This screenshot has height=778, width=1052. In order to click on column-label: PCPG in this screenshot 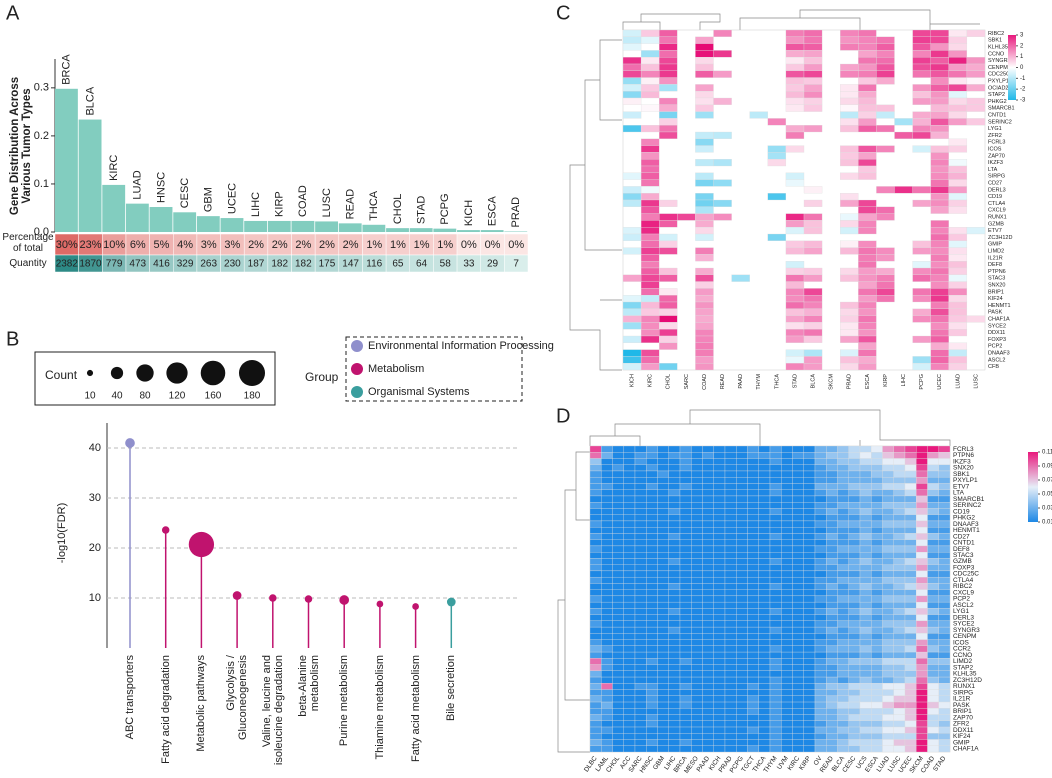, I will do `click(922, 382)`.